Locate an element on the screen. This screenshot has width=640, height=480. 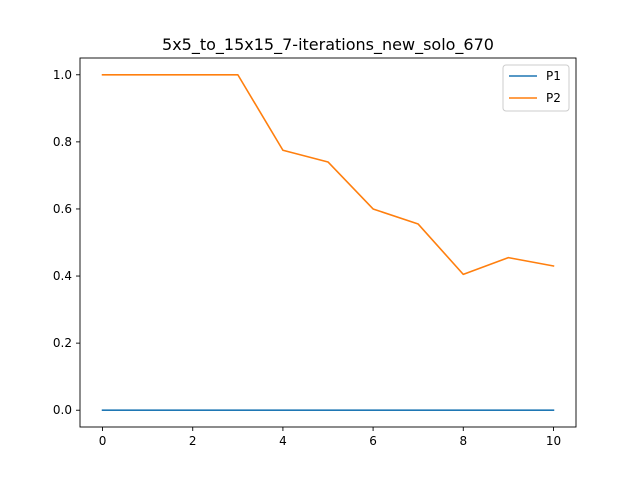
legend-label-p1: P1 is located at coordinates (553, 76).